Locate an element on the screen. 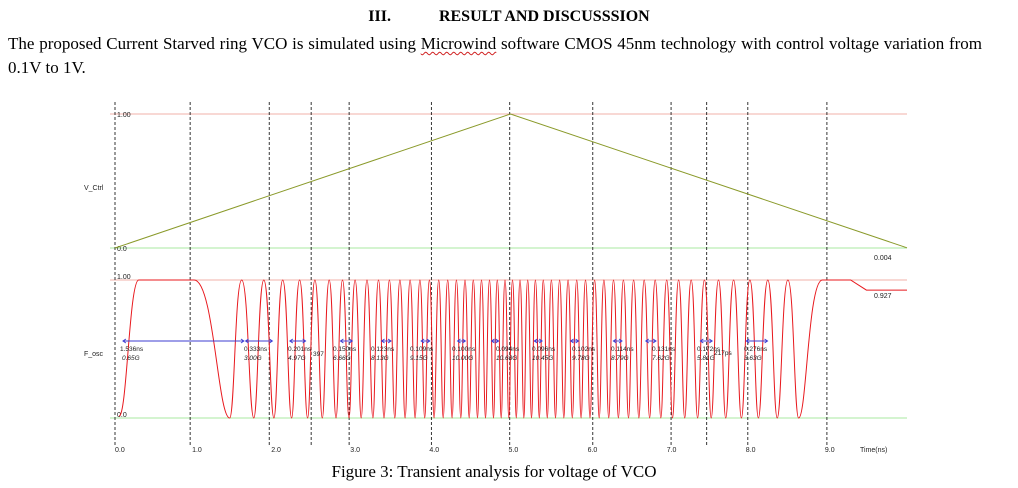  x-tick-label-9: 9.0 is located at coordinates (830, 450).